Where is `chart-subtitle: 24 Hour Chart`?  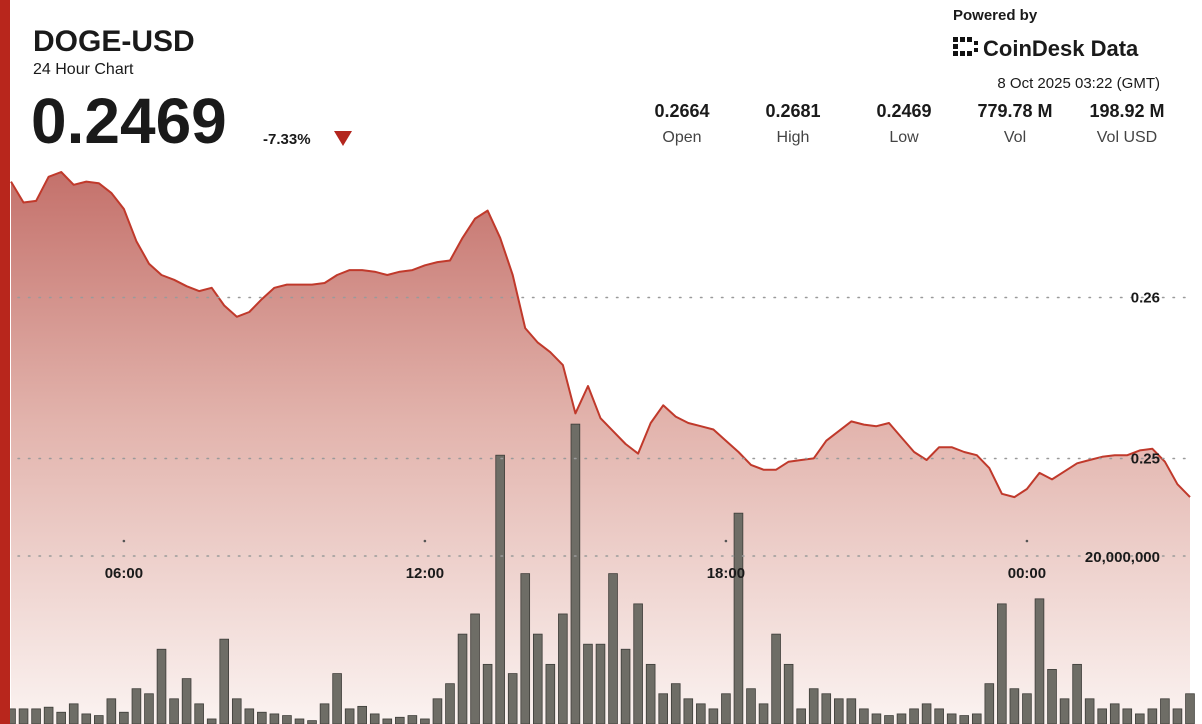
chart-subtitle: 24 Hour Chart is located at coordinates (83, 69).